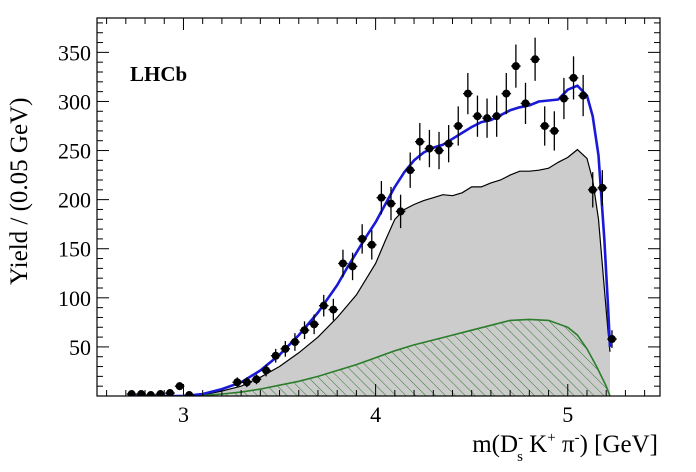 The image size is (696, 472). I want to click on y-tick-label: 100, so click(74, 298).